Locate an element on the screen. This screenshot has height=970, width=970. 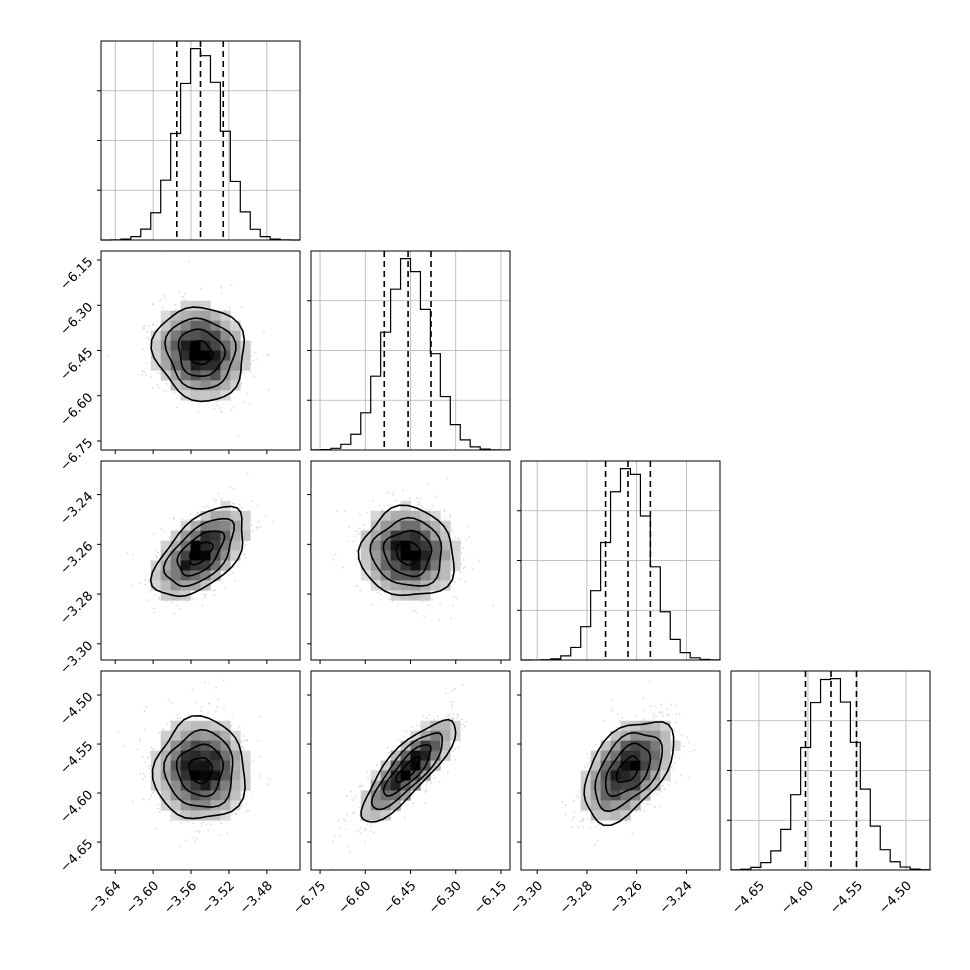
x-tick-label-0-1: −3.60 is located at coordinates (142, 897).